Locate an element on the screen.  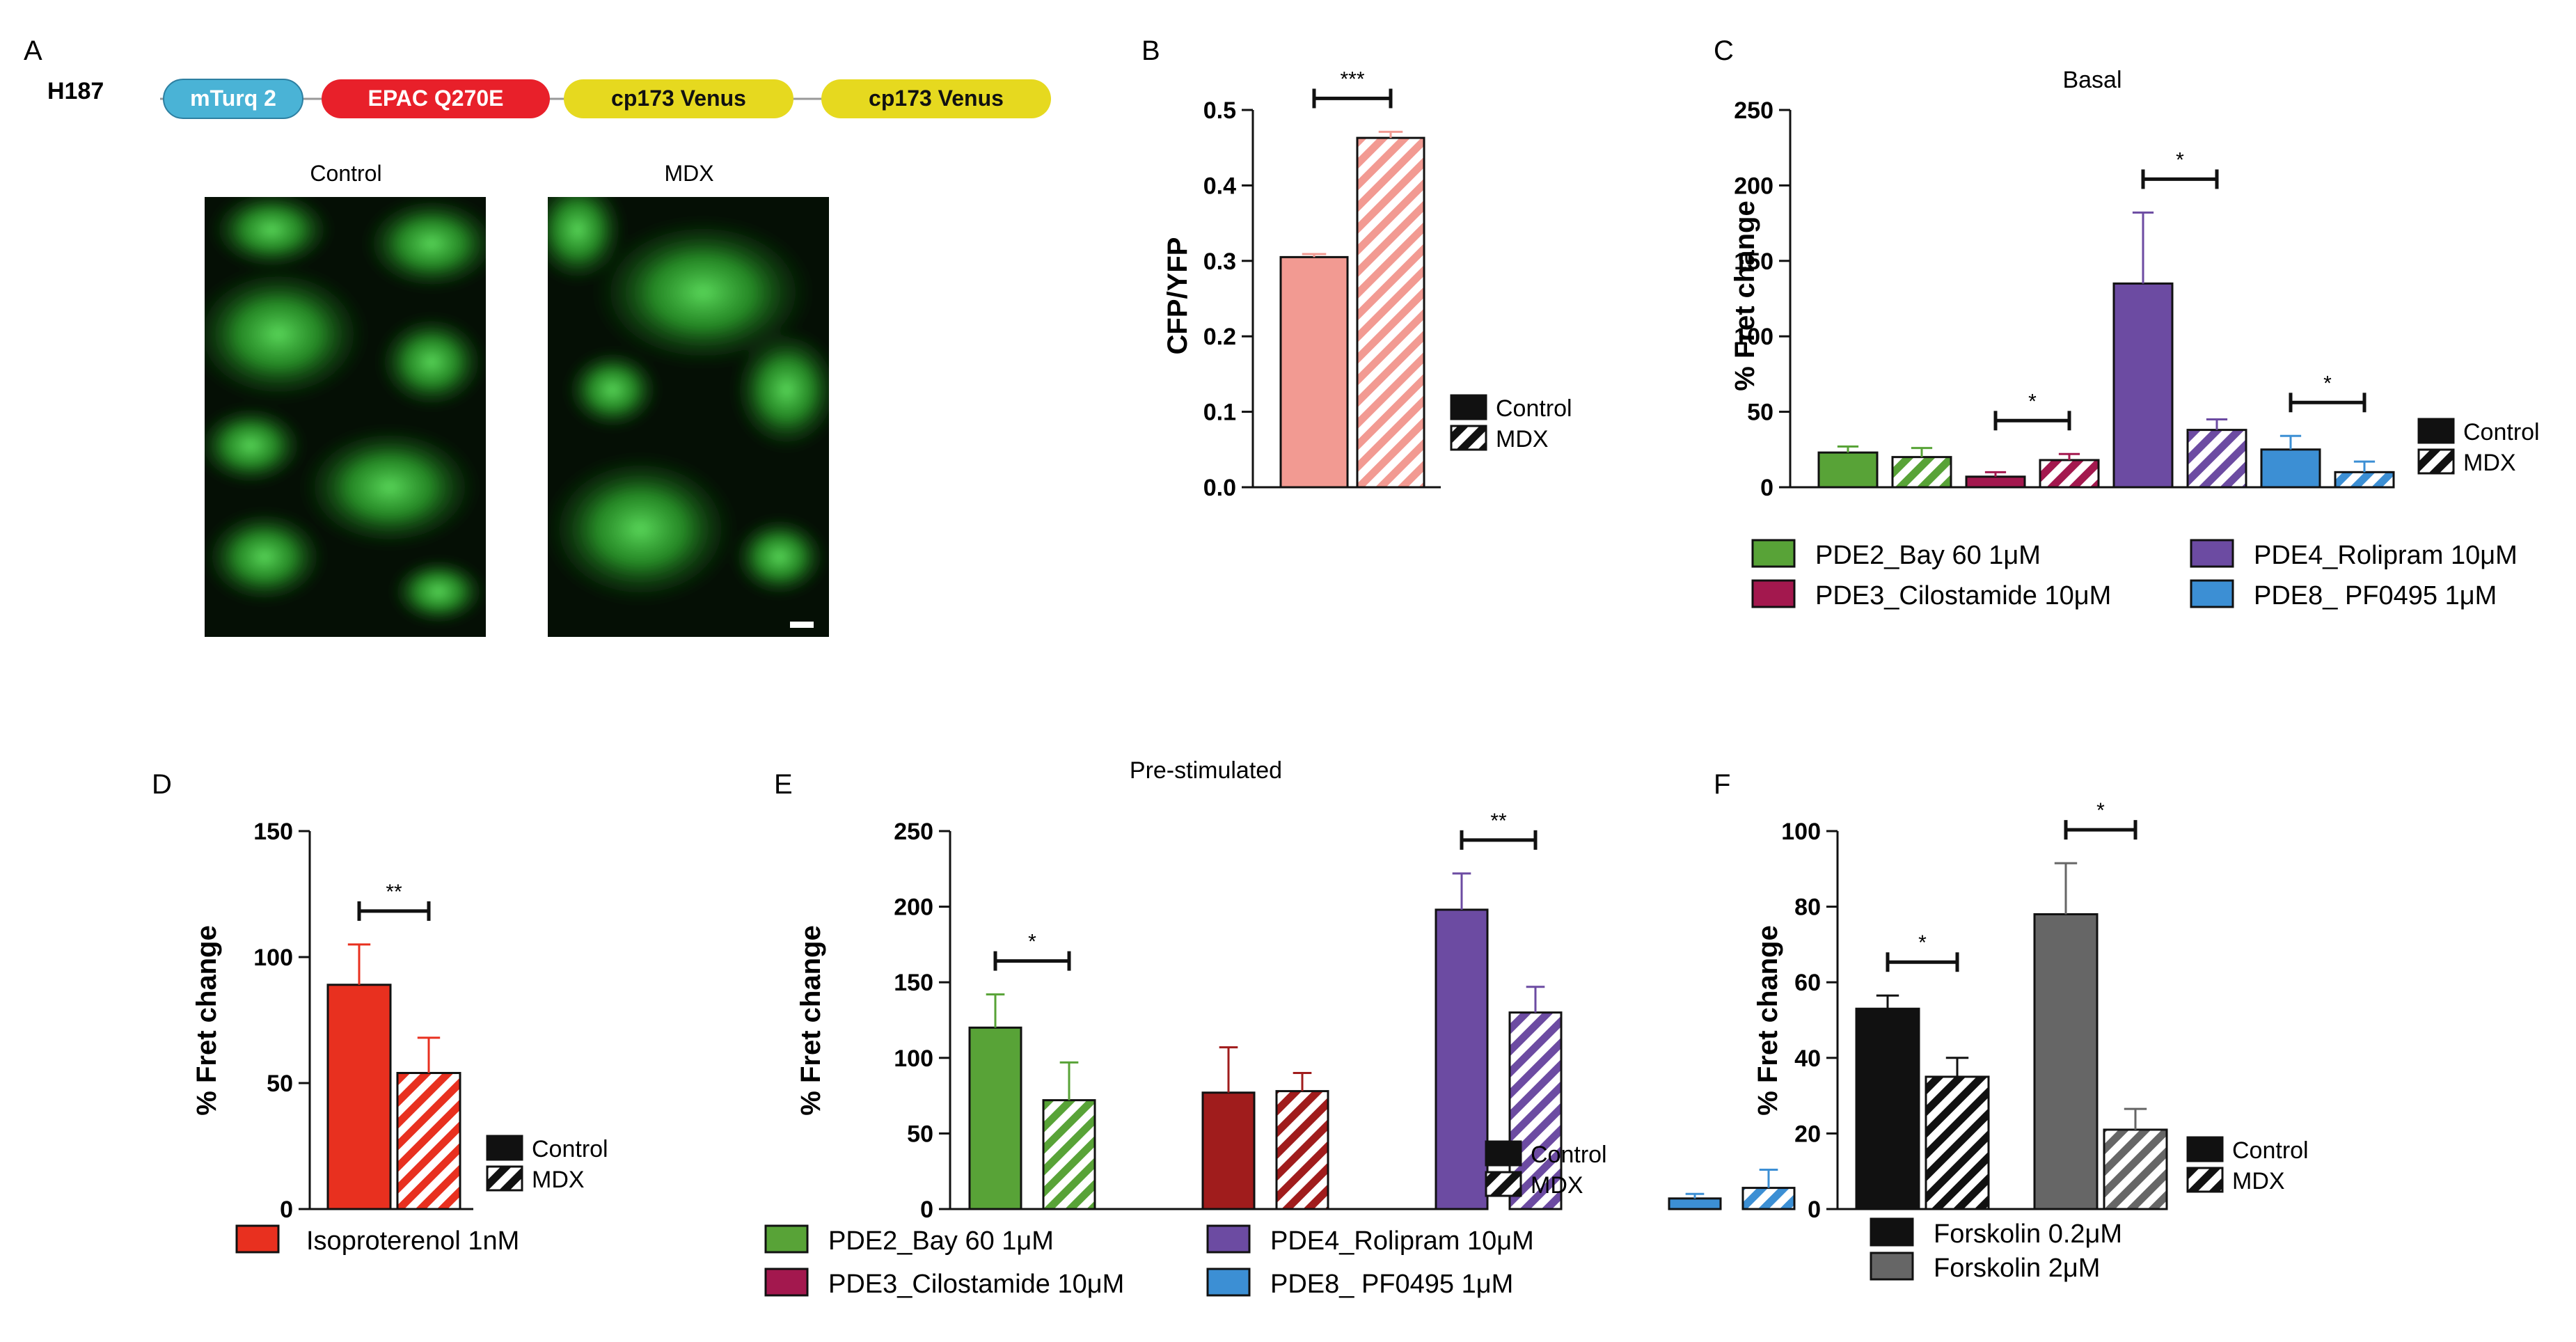
y-tick-label: 0.3 is located at coordinates (1219, 261).